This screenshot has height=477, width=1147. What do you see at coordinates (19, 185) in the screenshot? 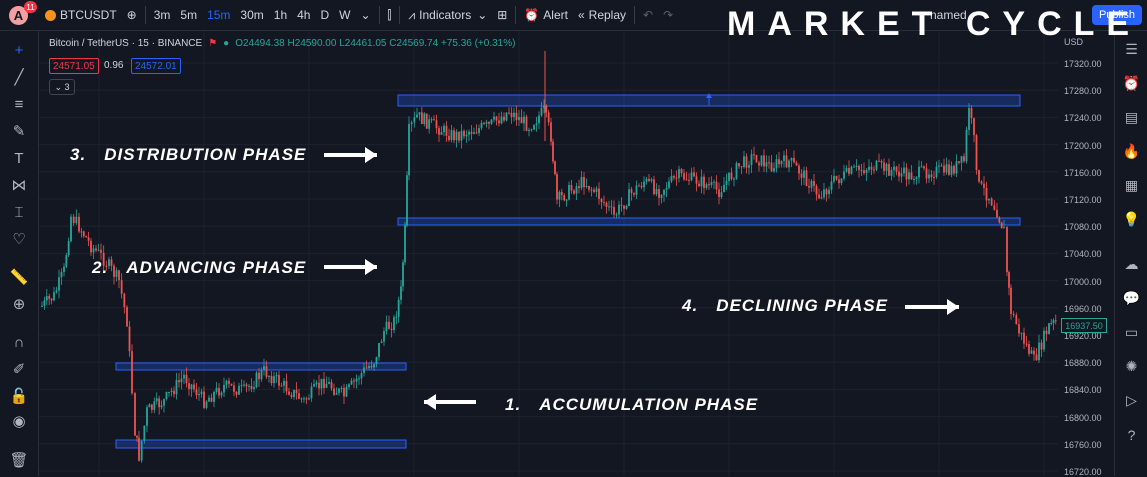
I see `pattern-icon: ⋈` at bounding box center [19, 185].